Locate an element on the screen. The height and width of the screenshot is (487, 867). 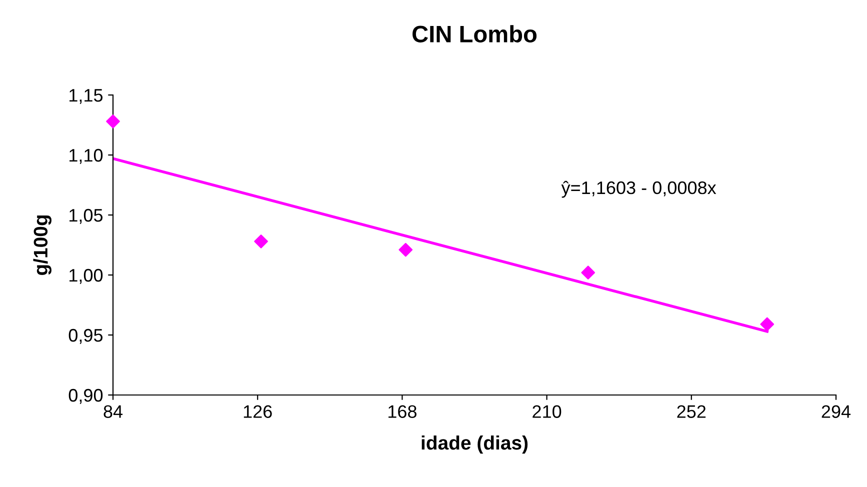
x-axis-title: idade (dias) is located at coordinates (475, 444).